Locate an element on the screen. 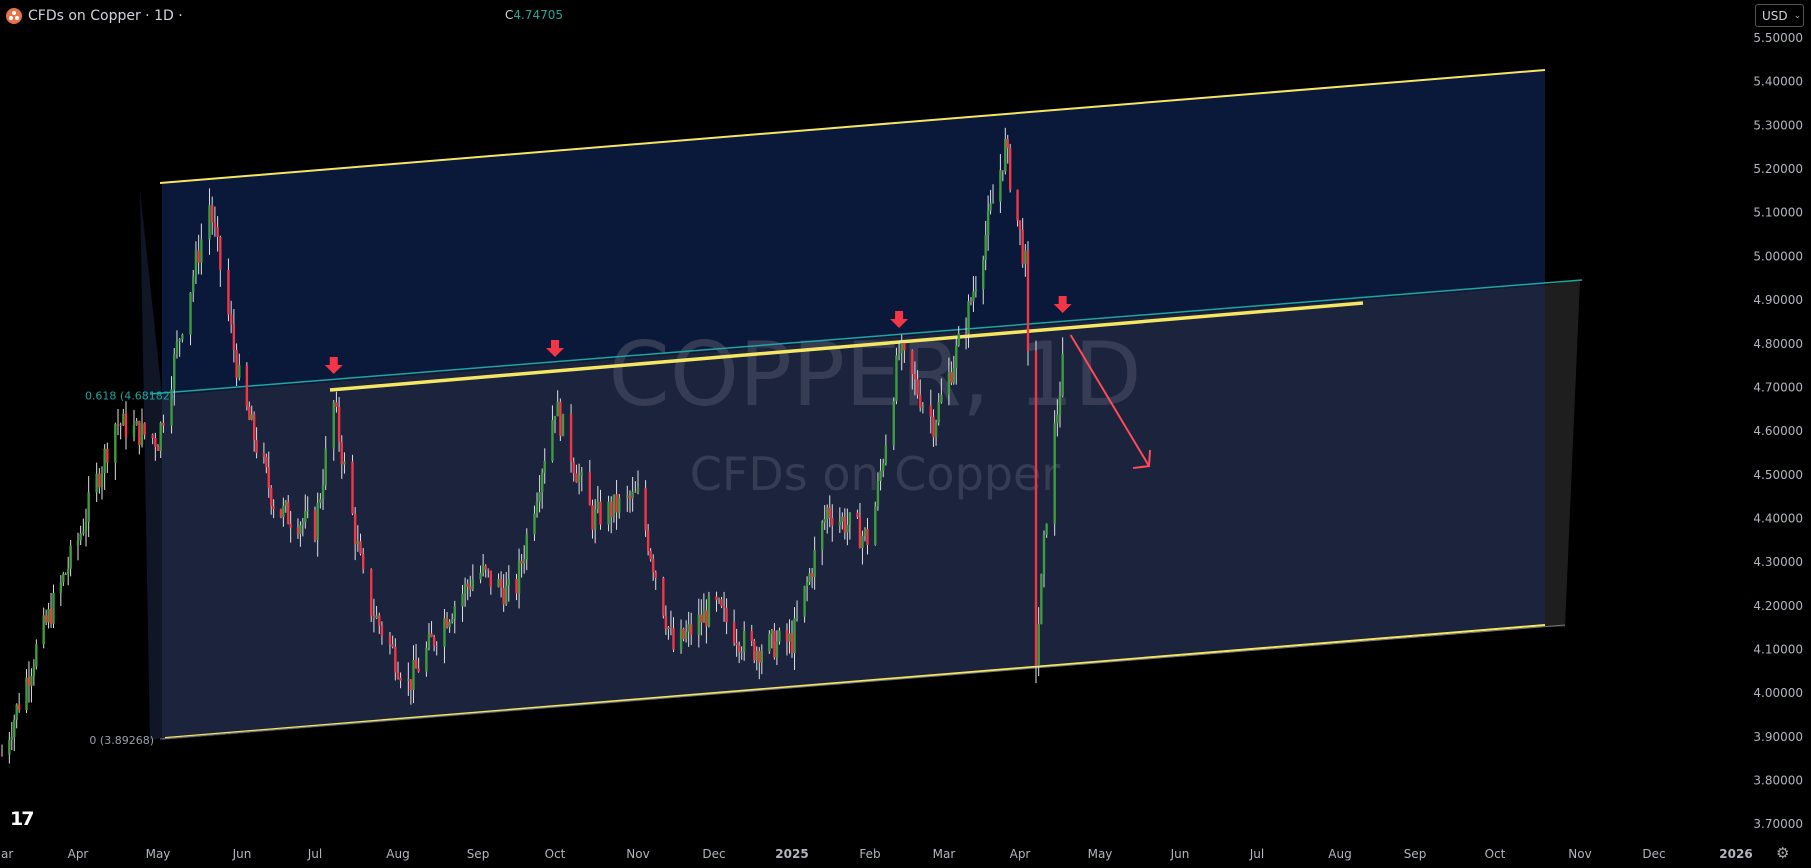  price-tick-label: 4.00000 is located at coordinates (1778, 693).